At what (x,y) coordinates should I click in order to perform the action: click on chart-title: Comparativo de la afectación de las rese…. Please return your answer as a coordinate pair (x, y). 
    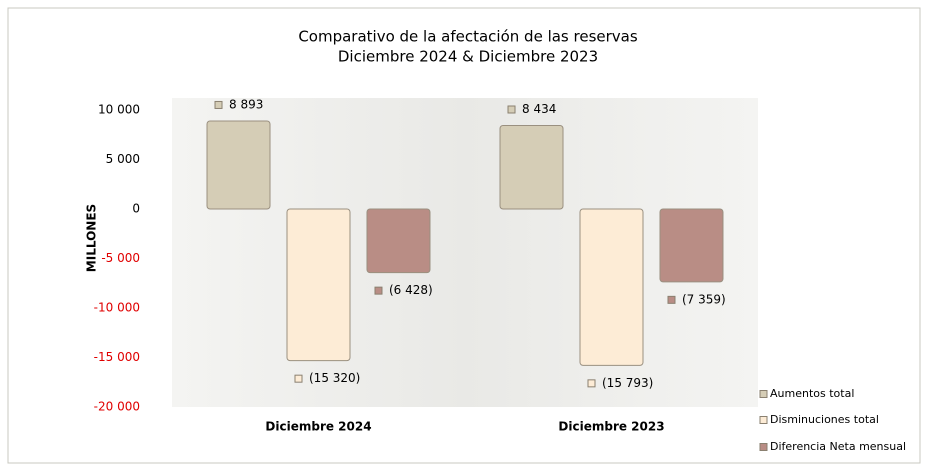
    Looking at the image, I should click on (468, 37).